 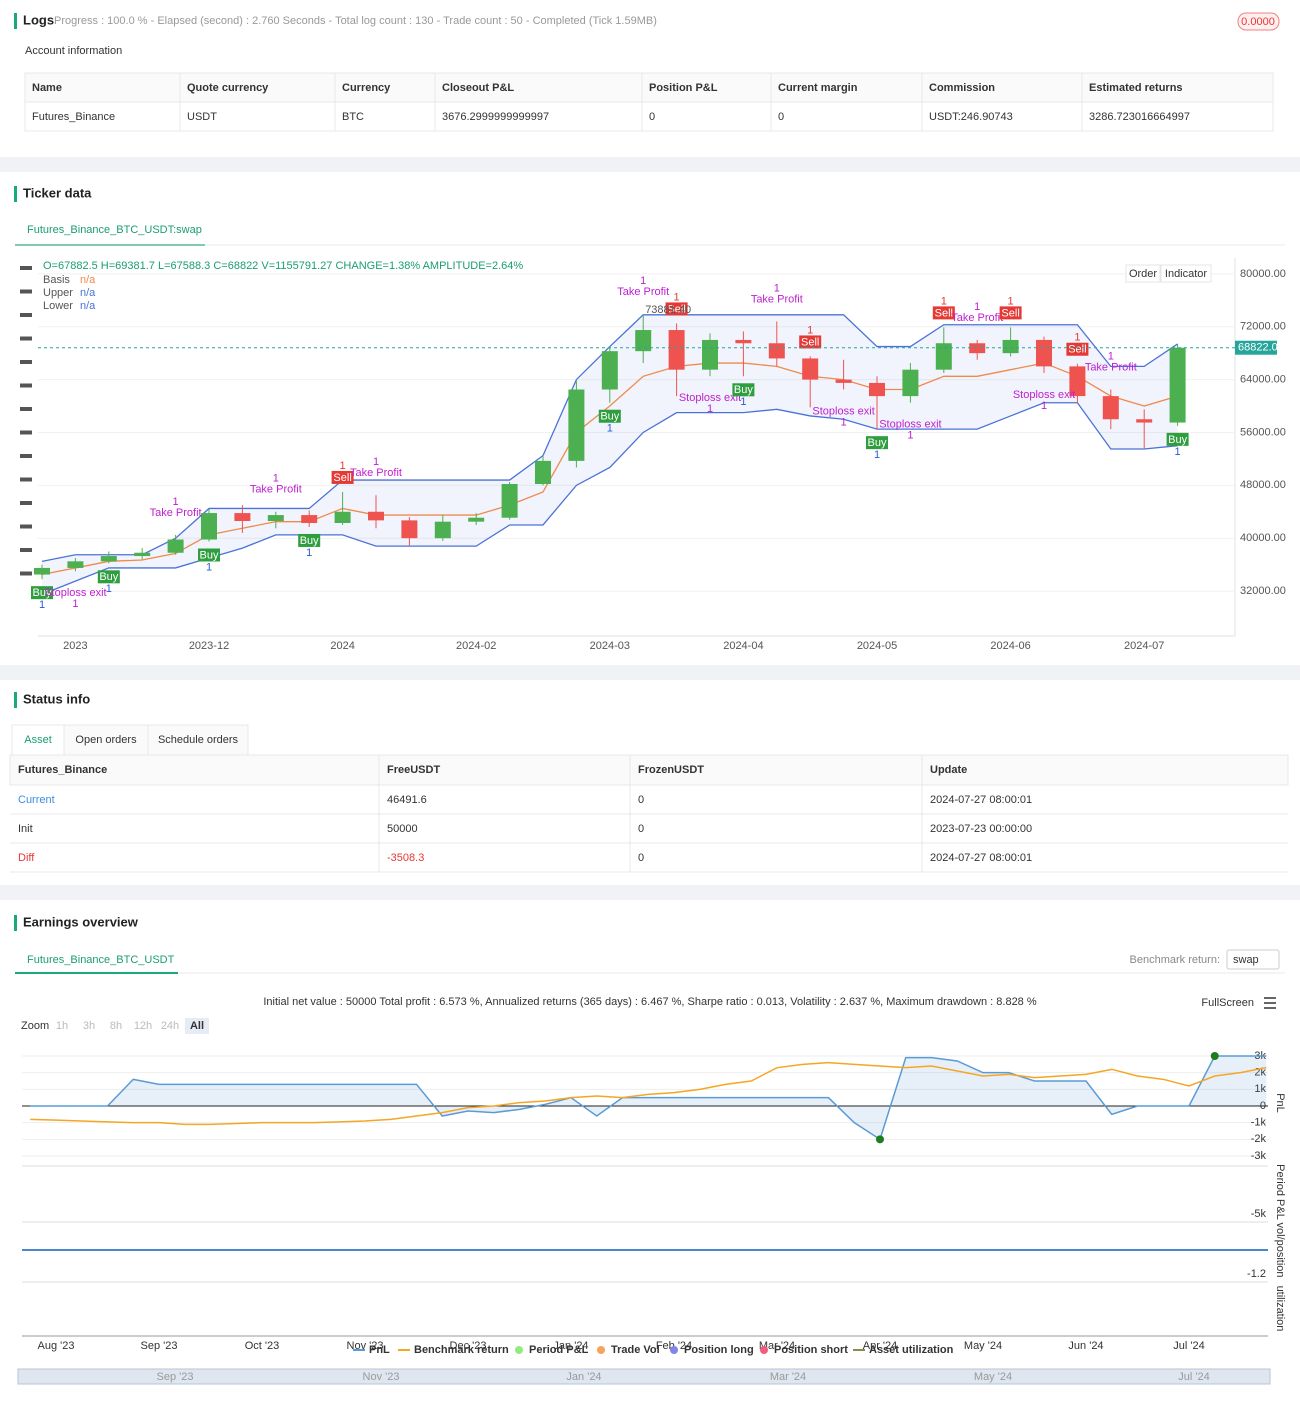 What do you see at coordinates (405, 858) in the screenshot?
I see `cell: -3508.3` at bounding box center [405, 858].